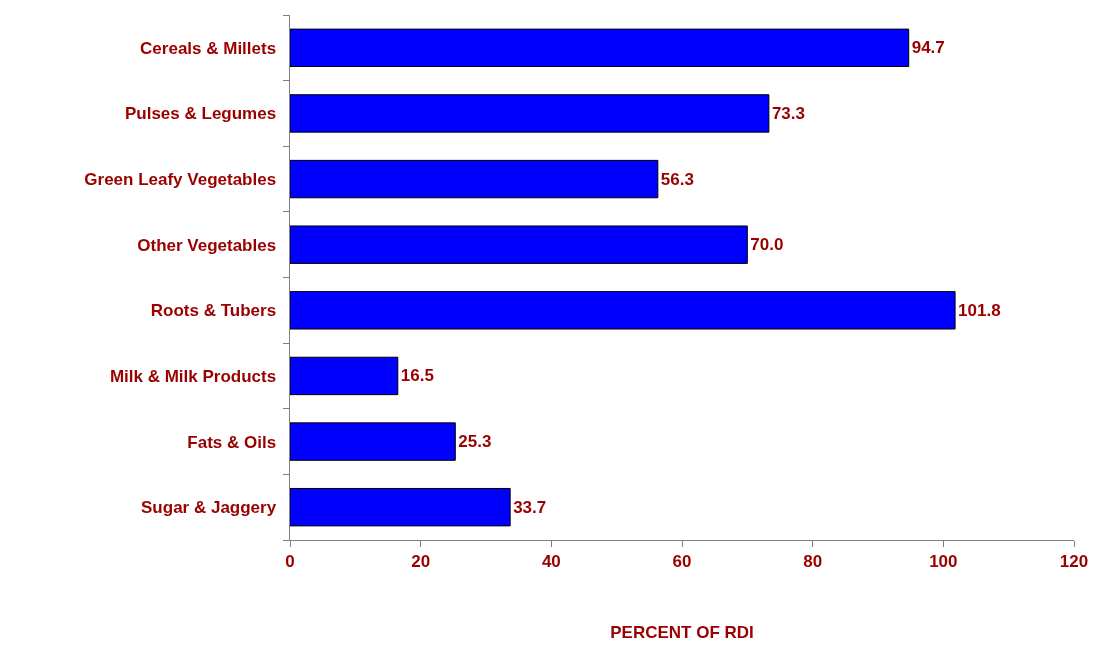  I want to click on y-tick-label: Other Vegetables, so click(207, 245).